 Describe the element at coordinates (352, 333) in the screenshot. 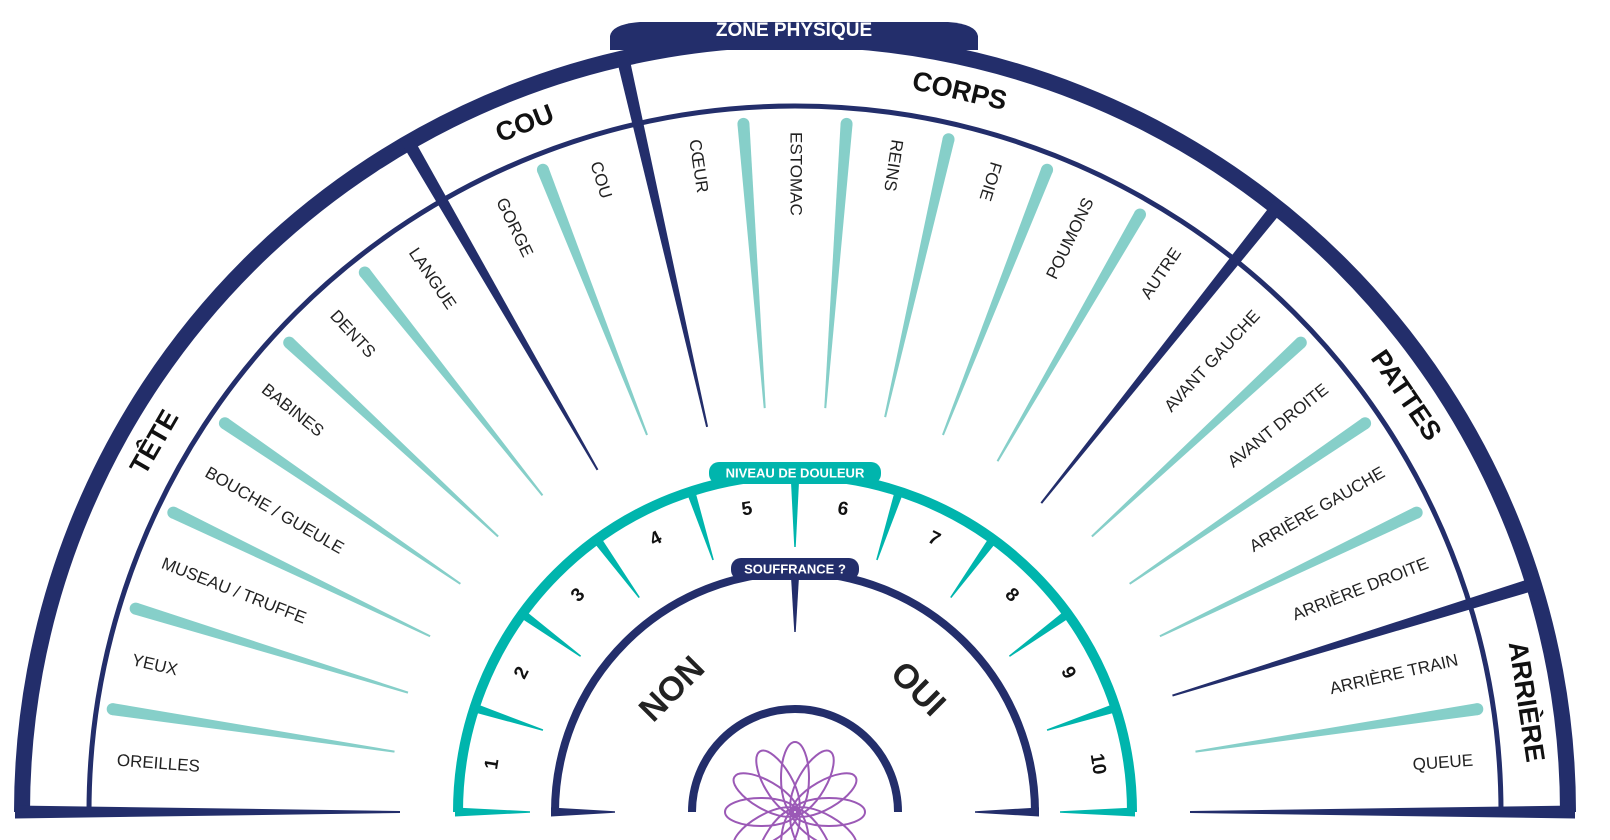

I see `item-label: DENTS` at that location.